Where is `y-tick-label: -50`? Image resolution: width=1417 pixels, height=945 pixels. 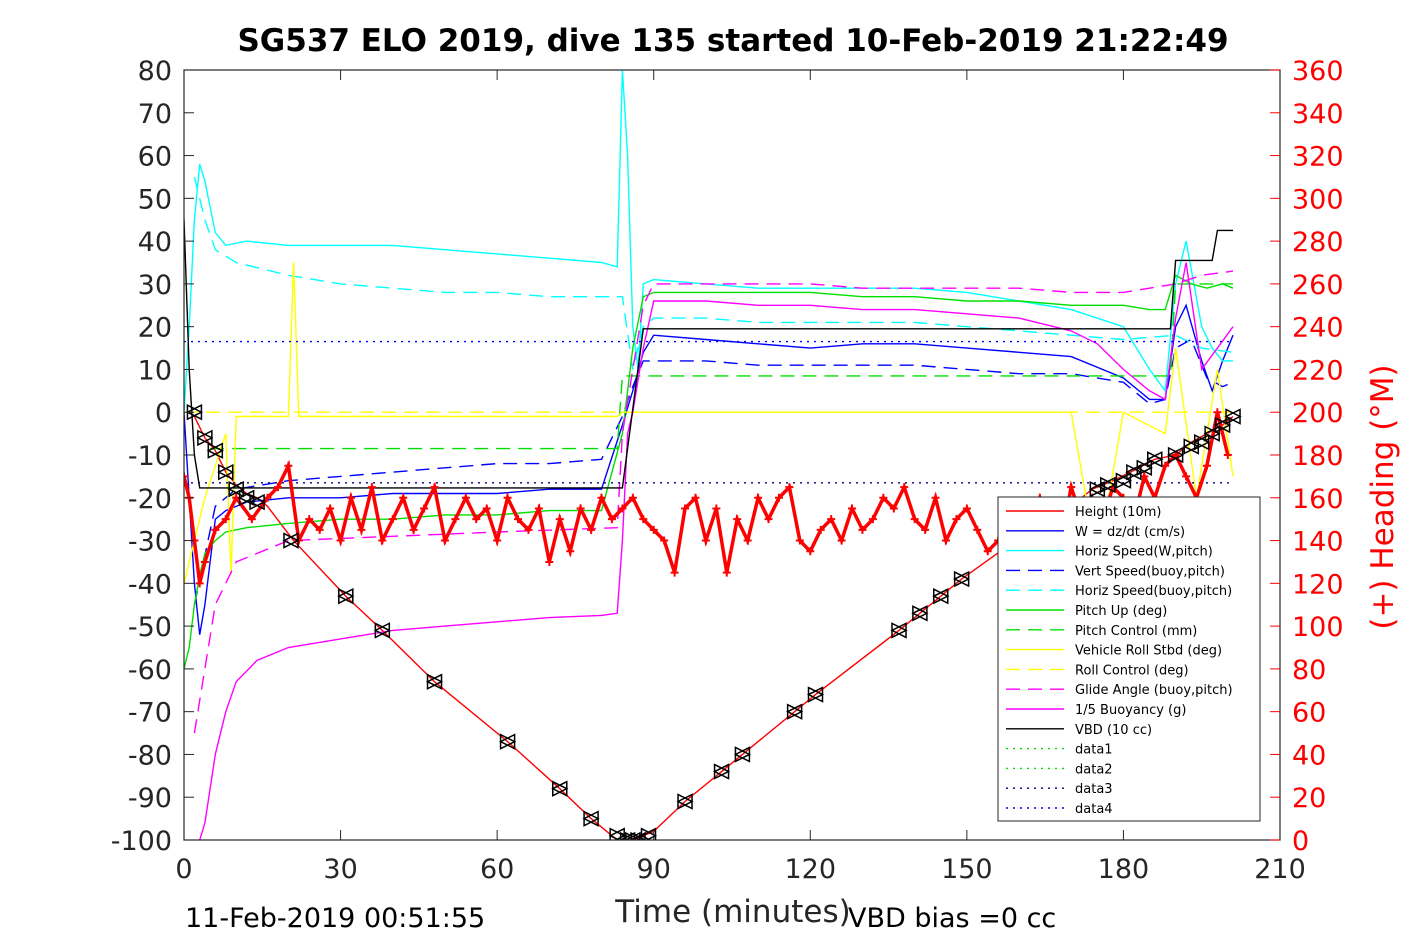
y-tick-label: -50 is located at coordinates (150, 627).